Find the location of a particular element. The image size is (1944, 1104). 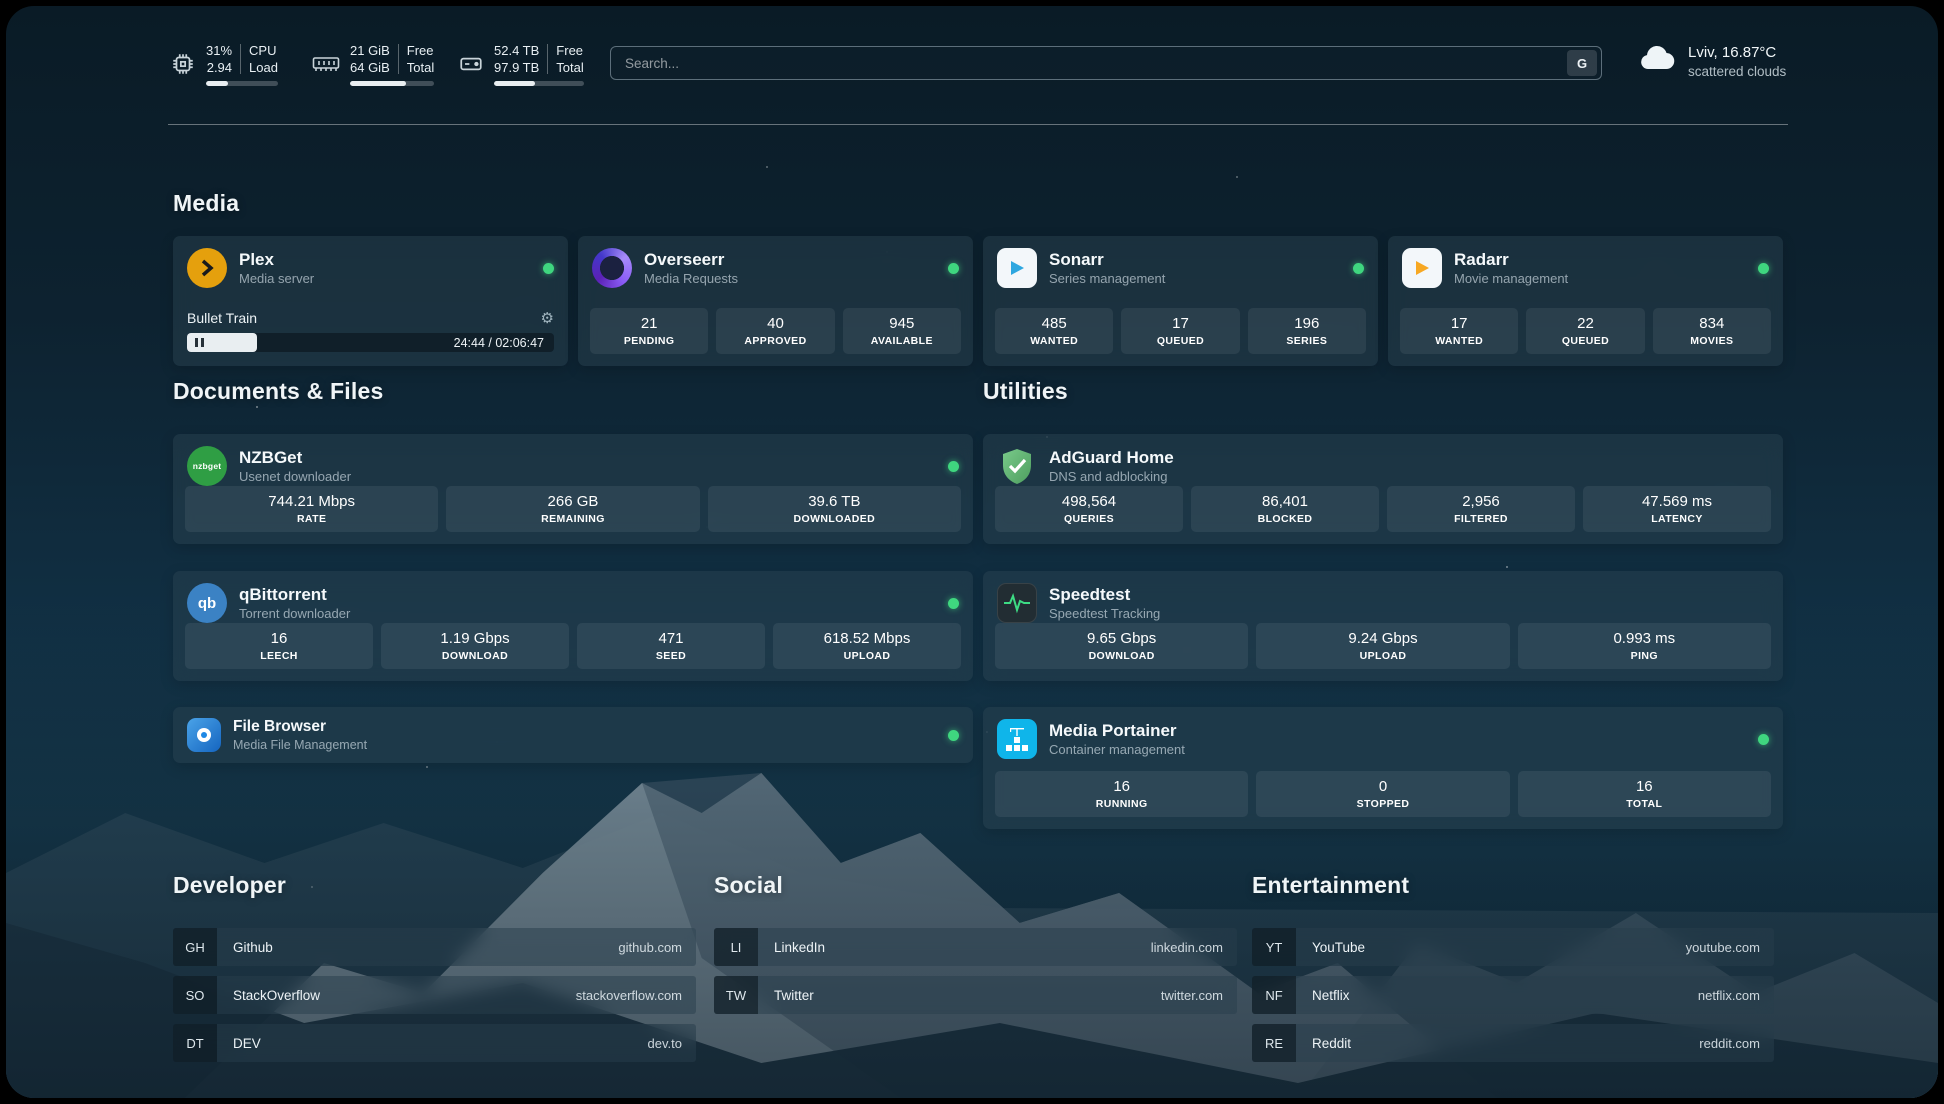

bookmark-abbr: YT is located at coordinates (1274, 947).